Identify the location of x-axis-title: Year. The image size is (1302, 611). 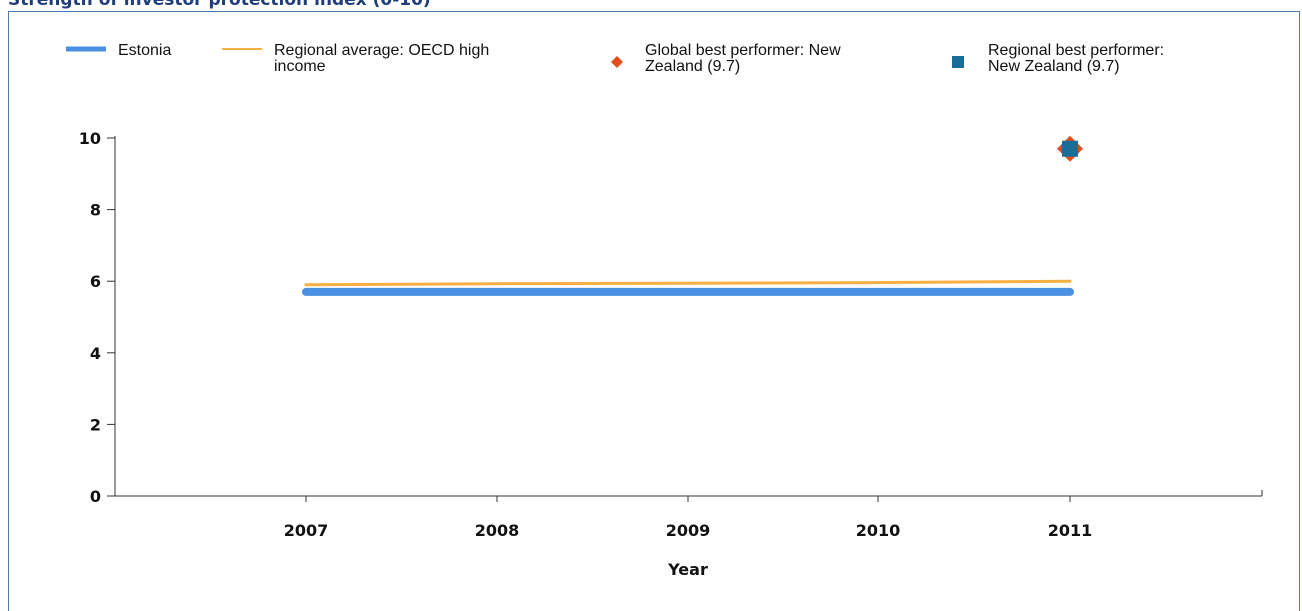
(687, 569).